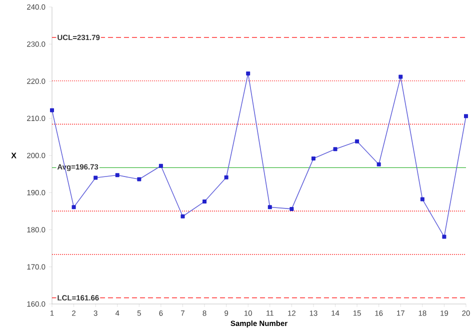  Describe the element at coordinates (13, 155) in the screenshot. I see `y-axis-title: X` at that location.